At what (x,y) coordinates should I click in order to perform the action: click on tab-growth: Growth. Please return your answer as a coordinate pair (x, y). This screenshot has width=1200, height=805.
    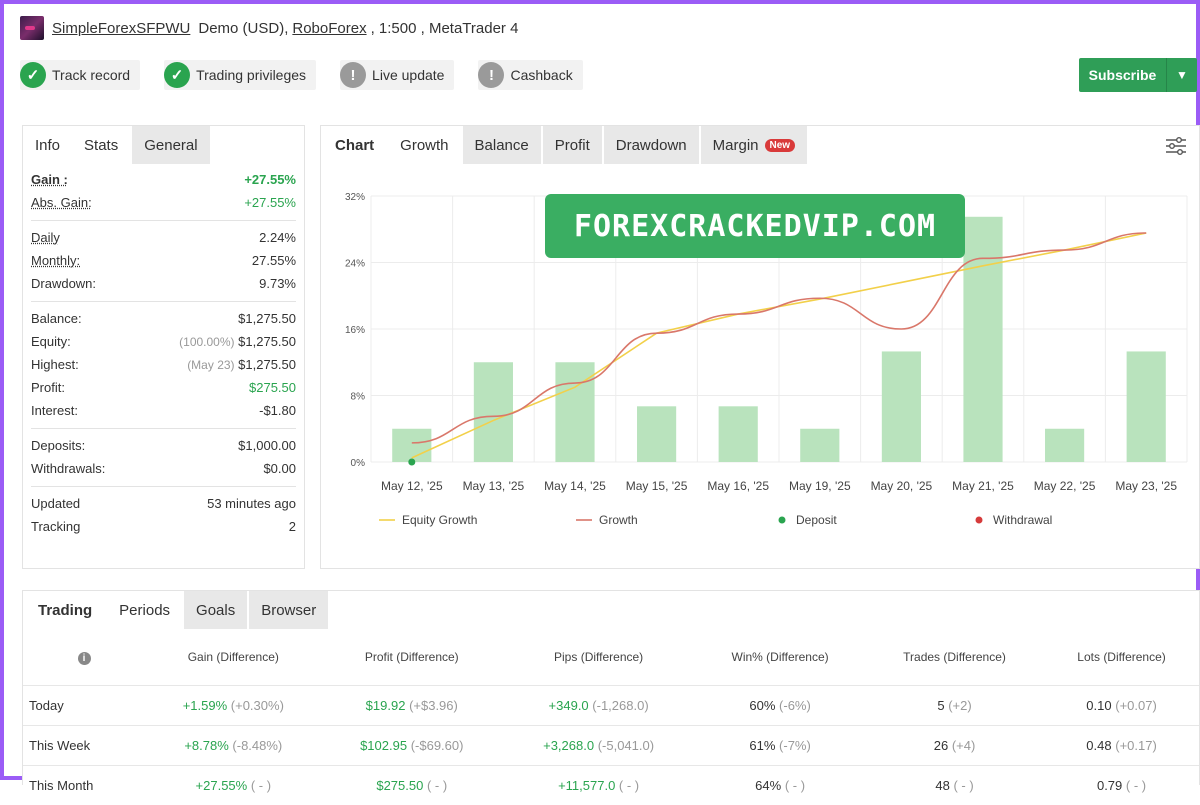
    Looking at the image, I should click on (424, 145).